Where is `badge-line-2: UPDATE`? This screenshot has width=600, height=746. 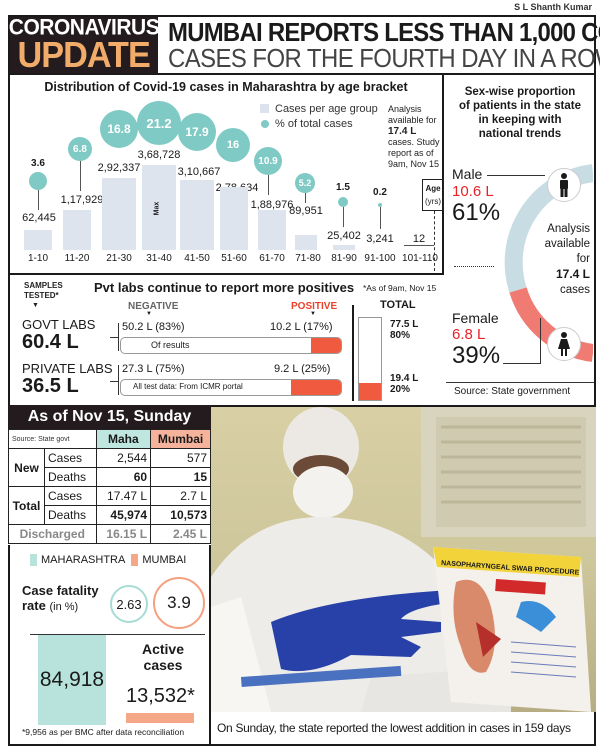
badge-line-2: UPDATE is located at coordinates (84, 54).